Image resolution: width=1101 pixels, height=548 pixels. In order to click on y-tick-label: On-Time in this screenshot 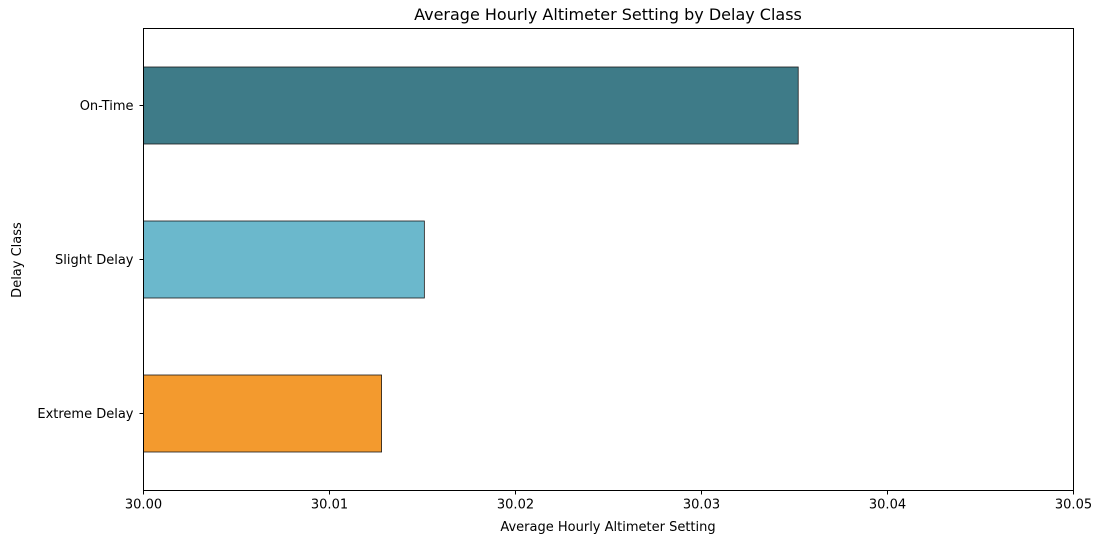, I will do `click(107, 106)`.